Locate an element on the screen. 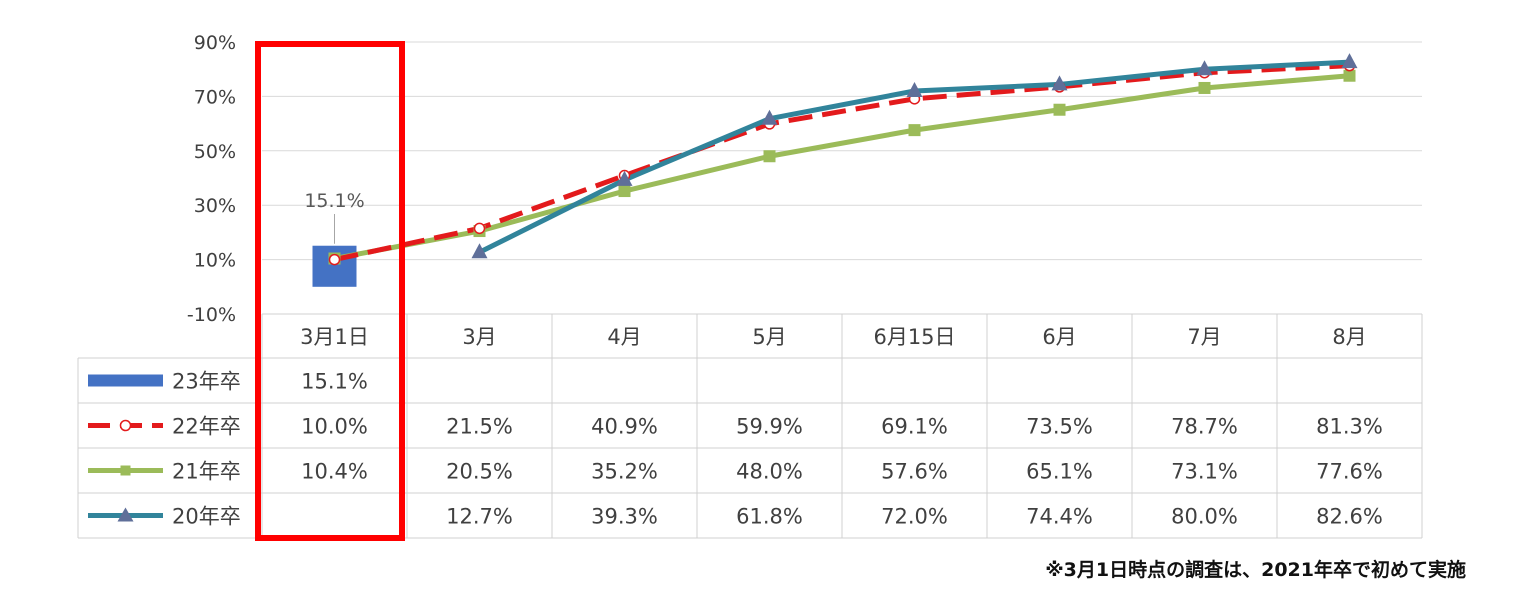 The height and width of the screenshot is (614, 1525). category-label: 5月 is located at coordinates (769, 337).